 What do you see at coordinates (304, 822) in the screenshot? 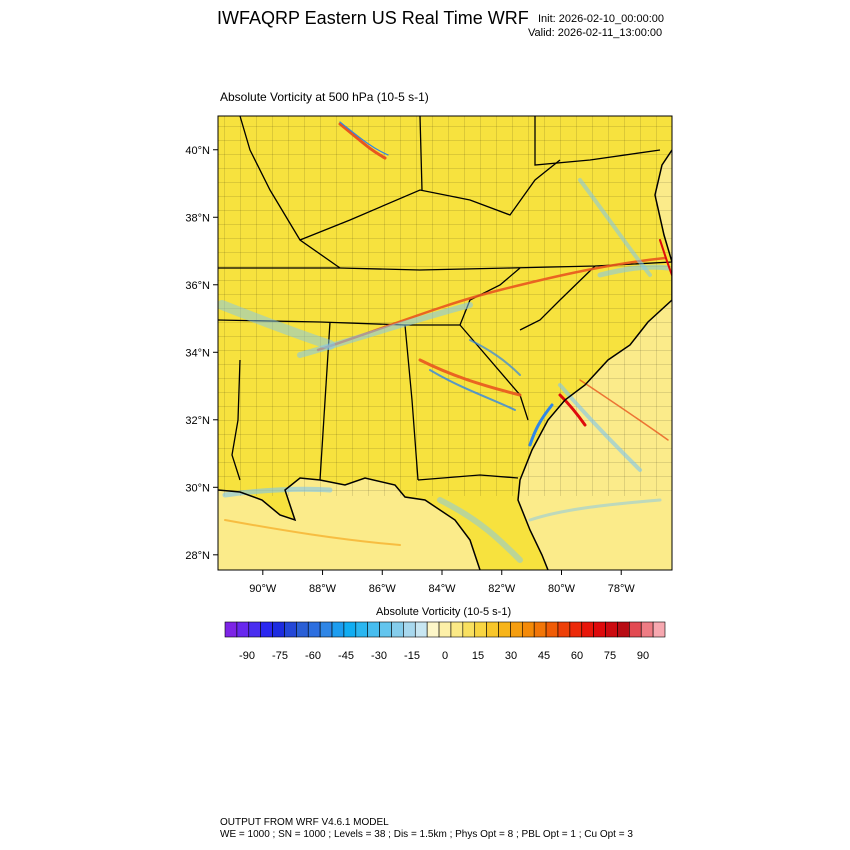
I see `model-info-line-1: OUTPUT FROM WRF V4.6.1 MODEL` at bounding box center [304, 822].